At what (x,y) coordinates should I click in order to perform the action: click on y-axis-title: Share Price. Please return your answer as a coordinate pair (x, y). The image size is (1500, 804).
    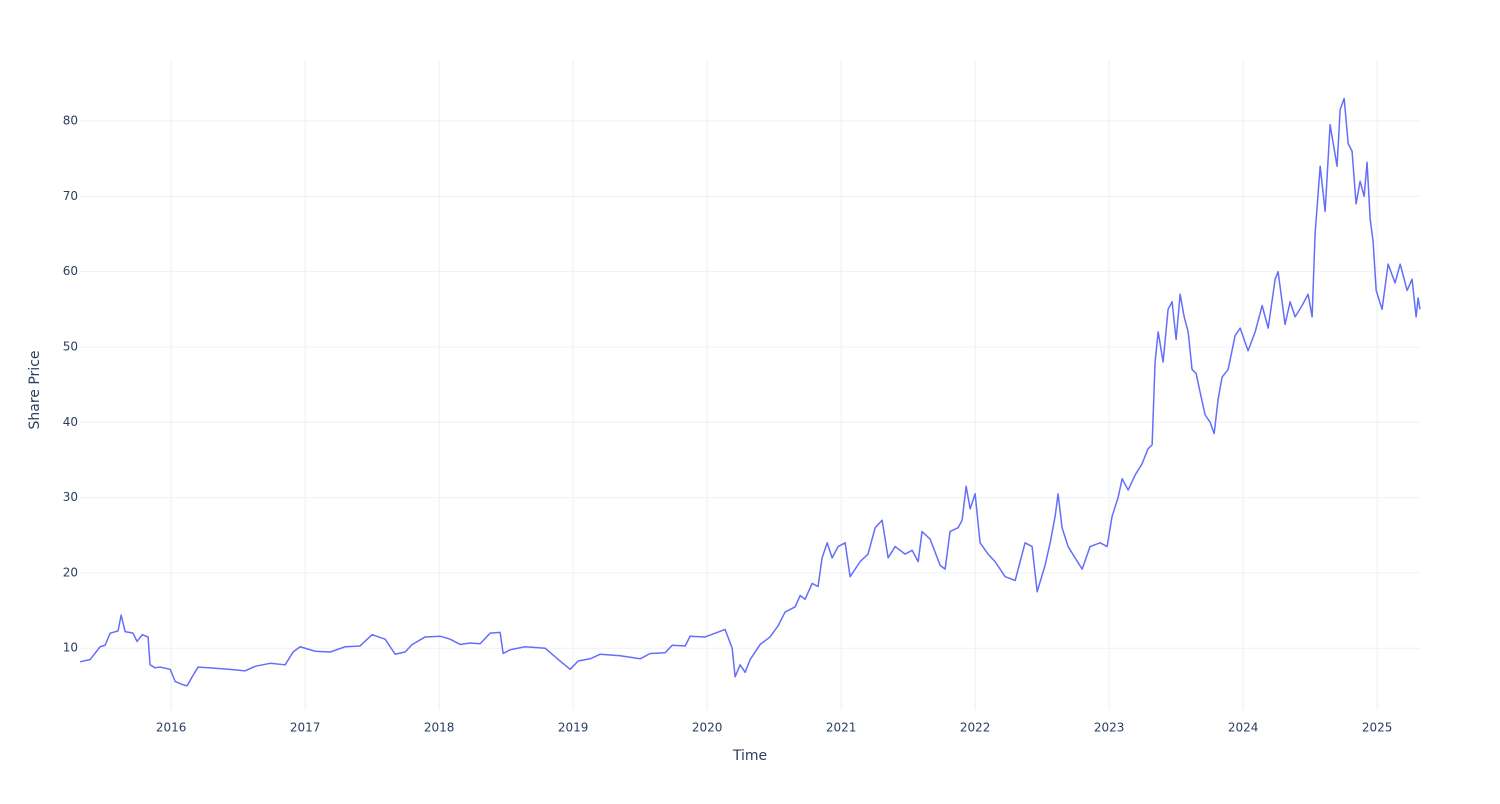
    Looking at the image, I should click on (35, 389).